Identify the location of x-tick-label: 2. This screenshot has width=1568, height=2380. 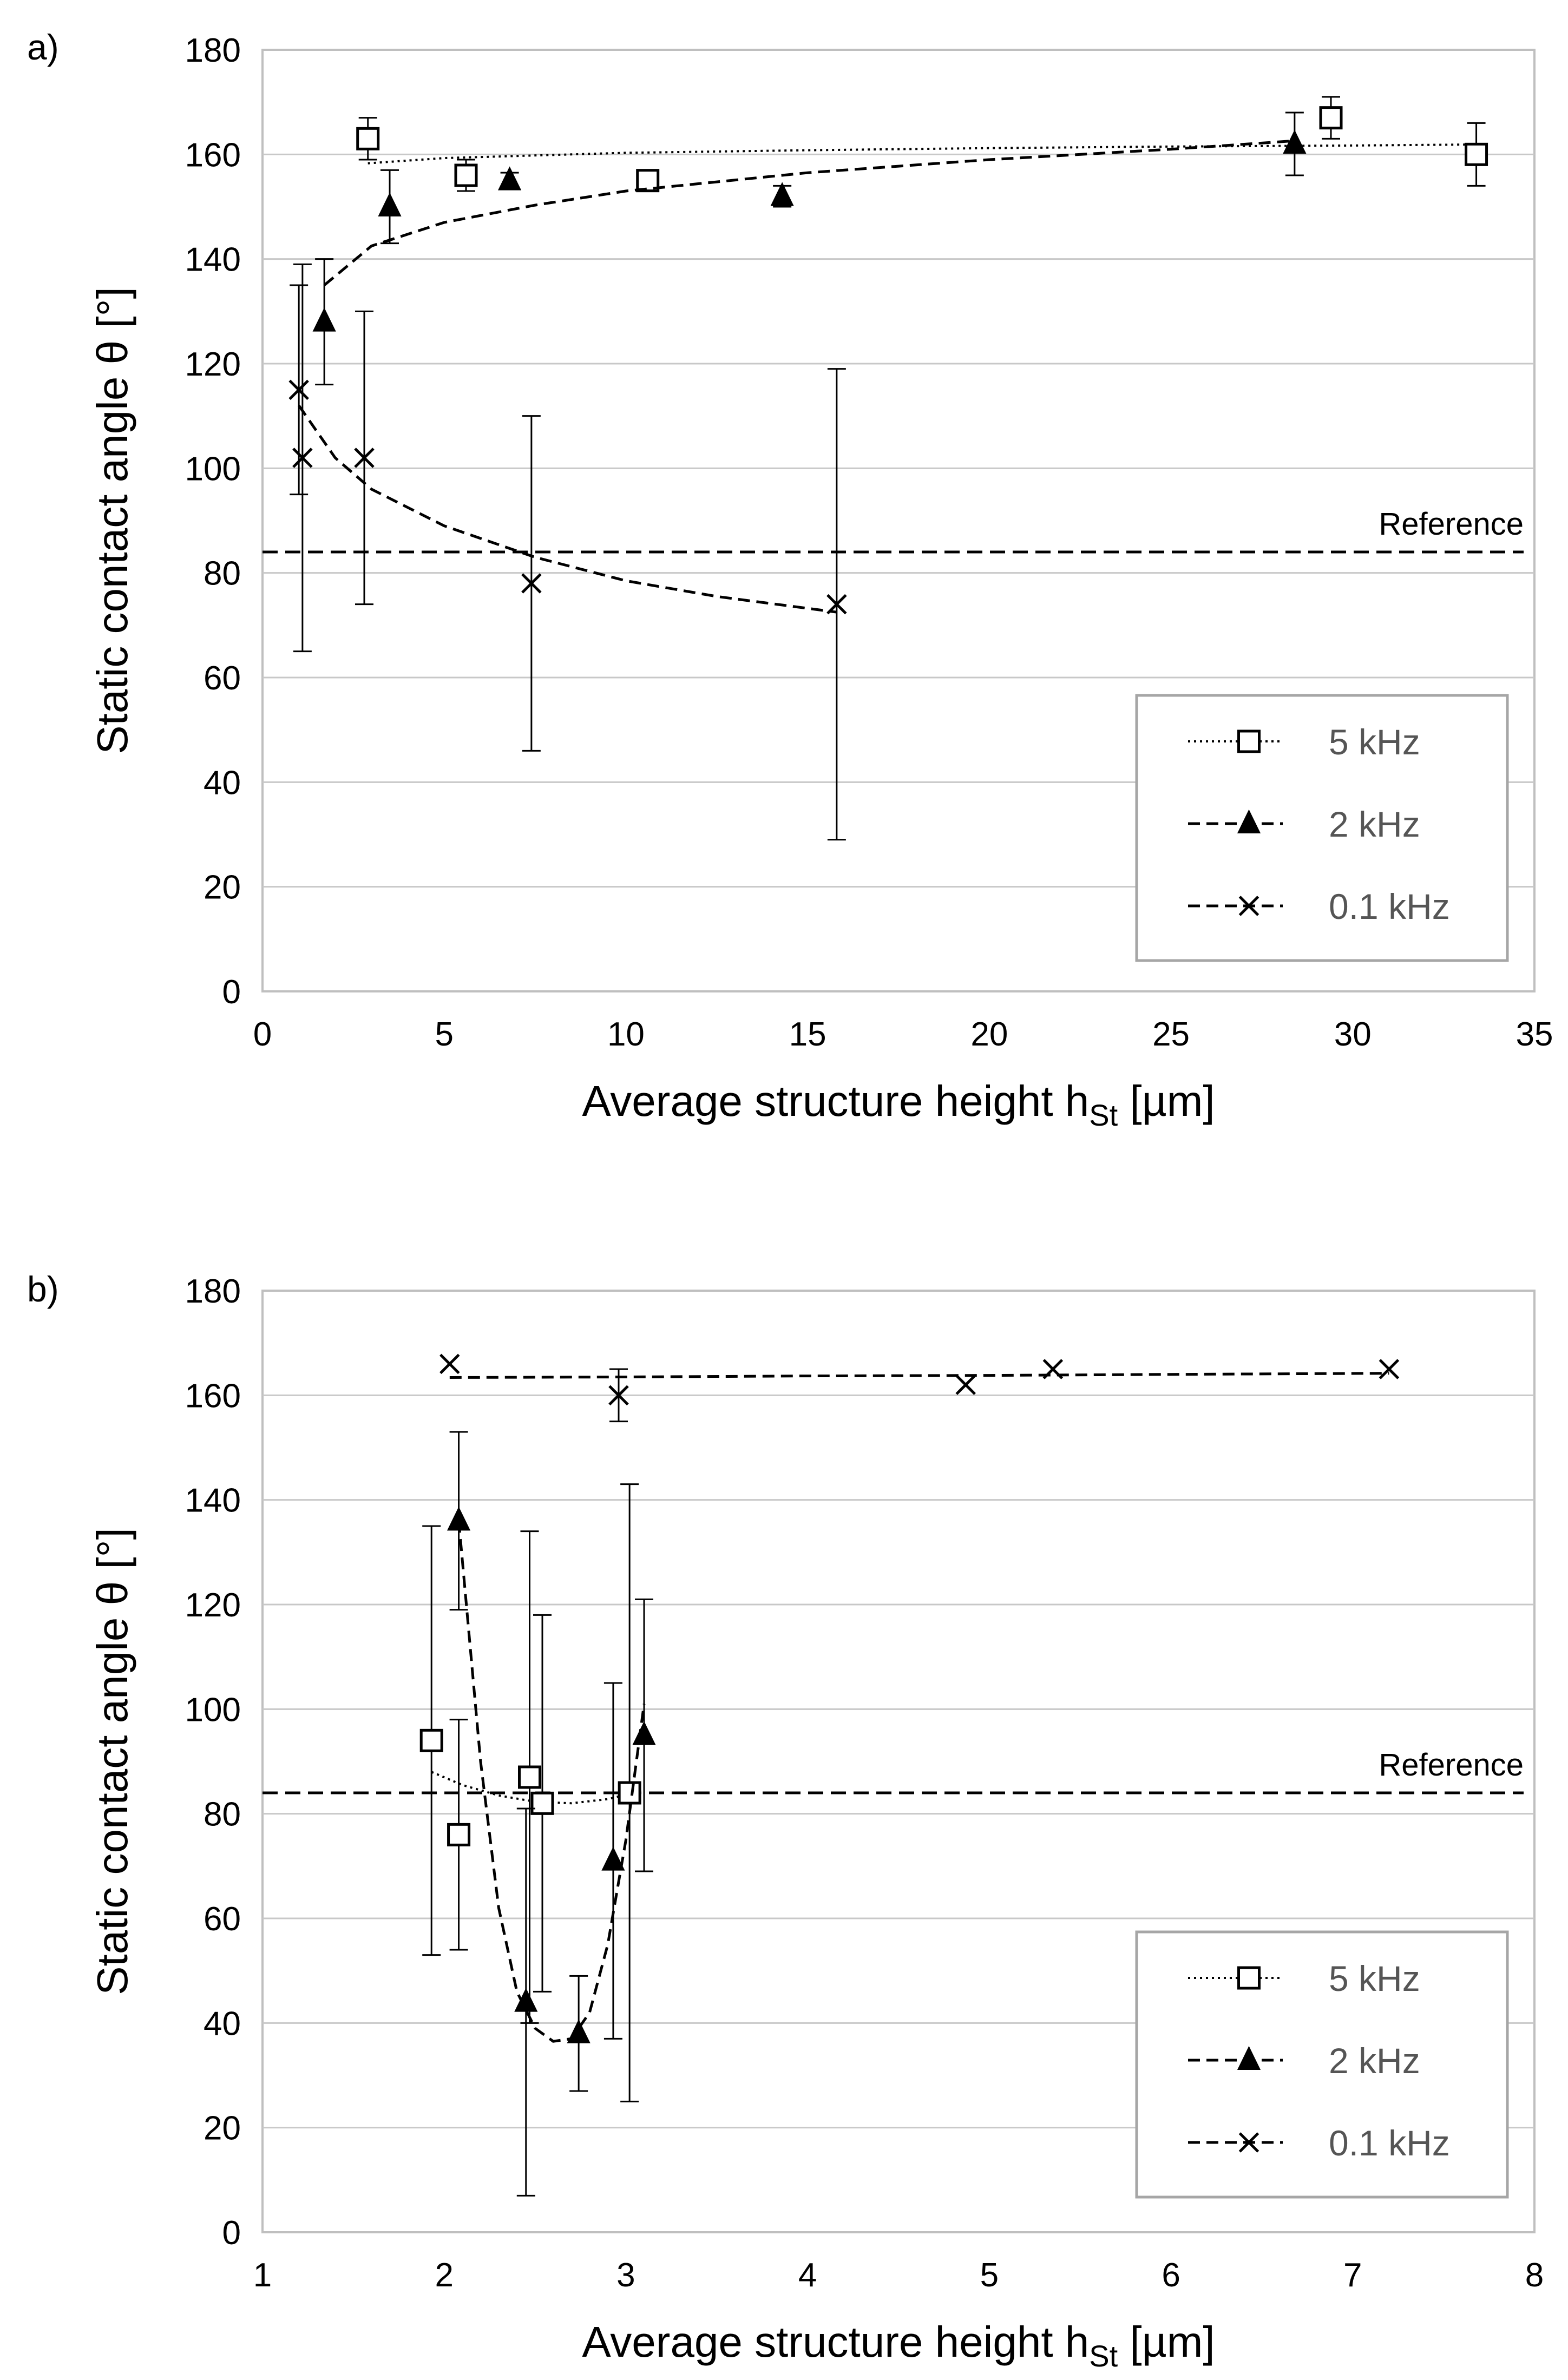
(444, 2276).